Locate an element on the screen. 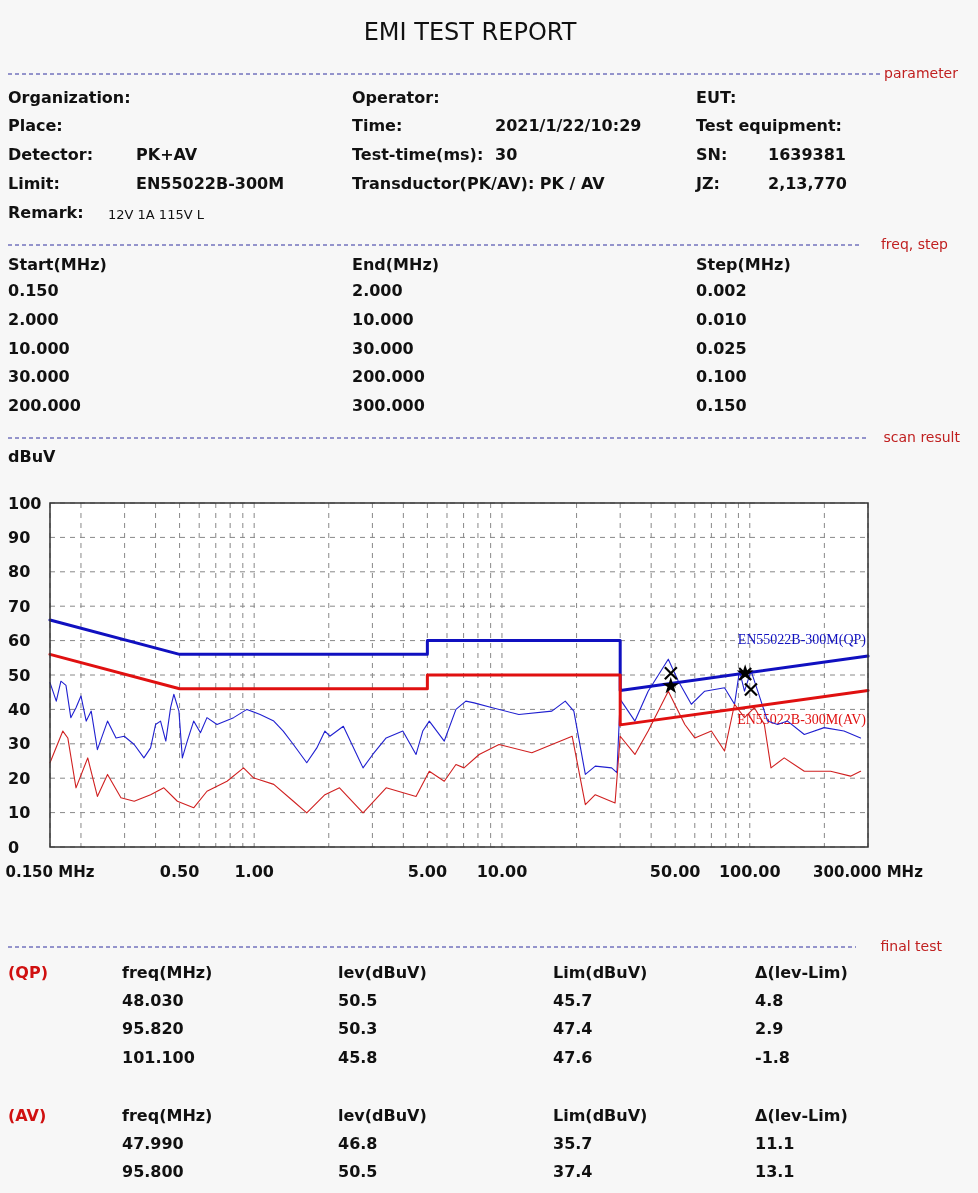 The image size is (978, 1193). text: 0.025 is located at coordinates (721, 348).